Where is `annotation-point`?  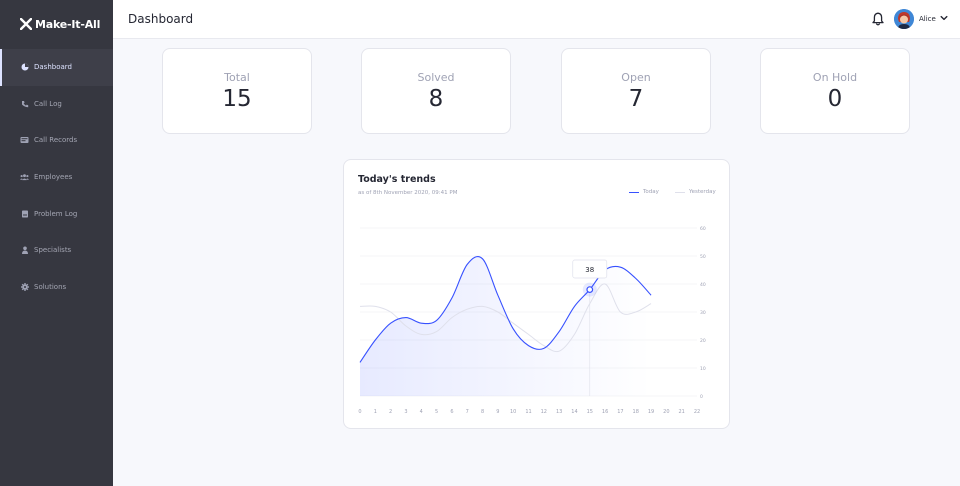
annotation-point is located at coordinates (590, 290).